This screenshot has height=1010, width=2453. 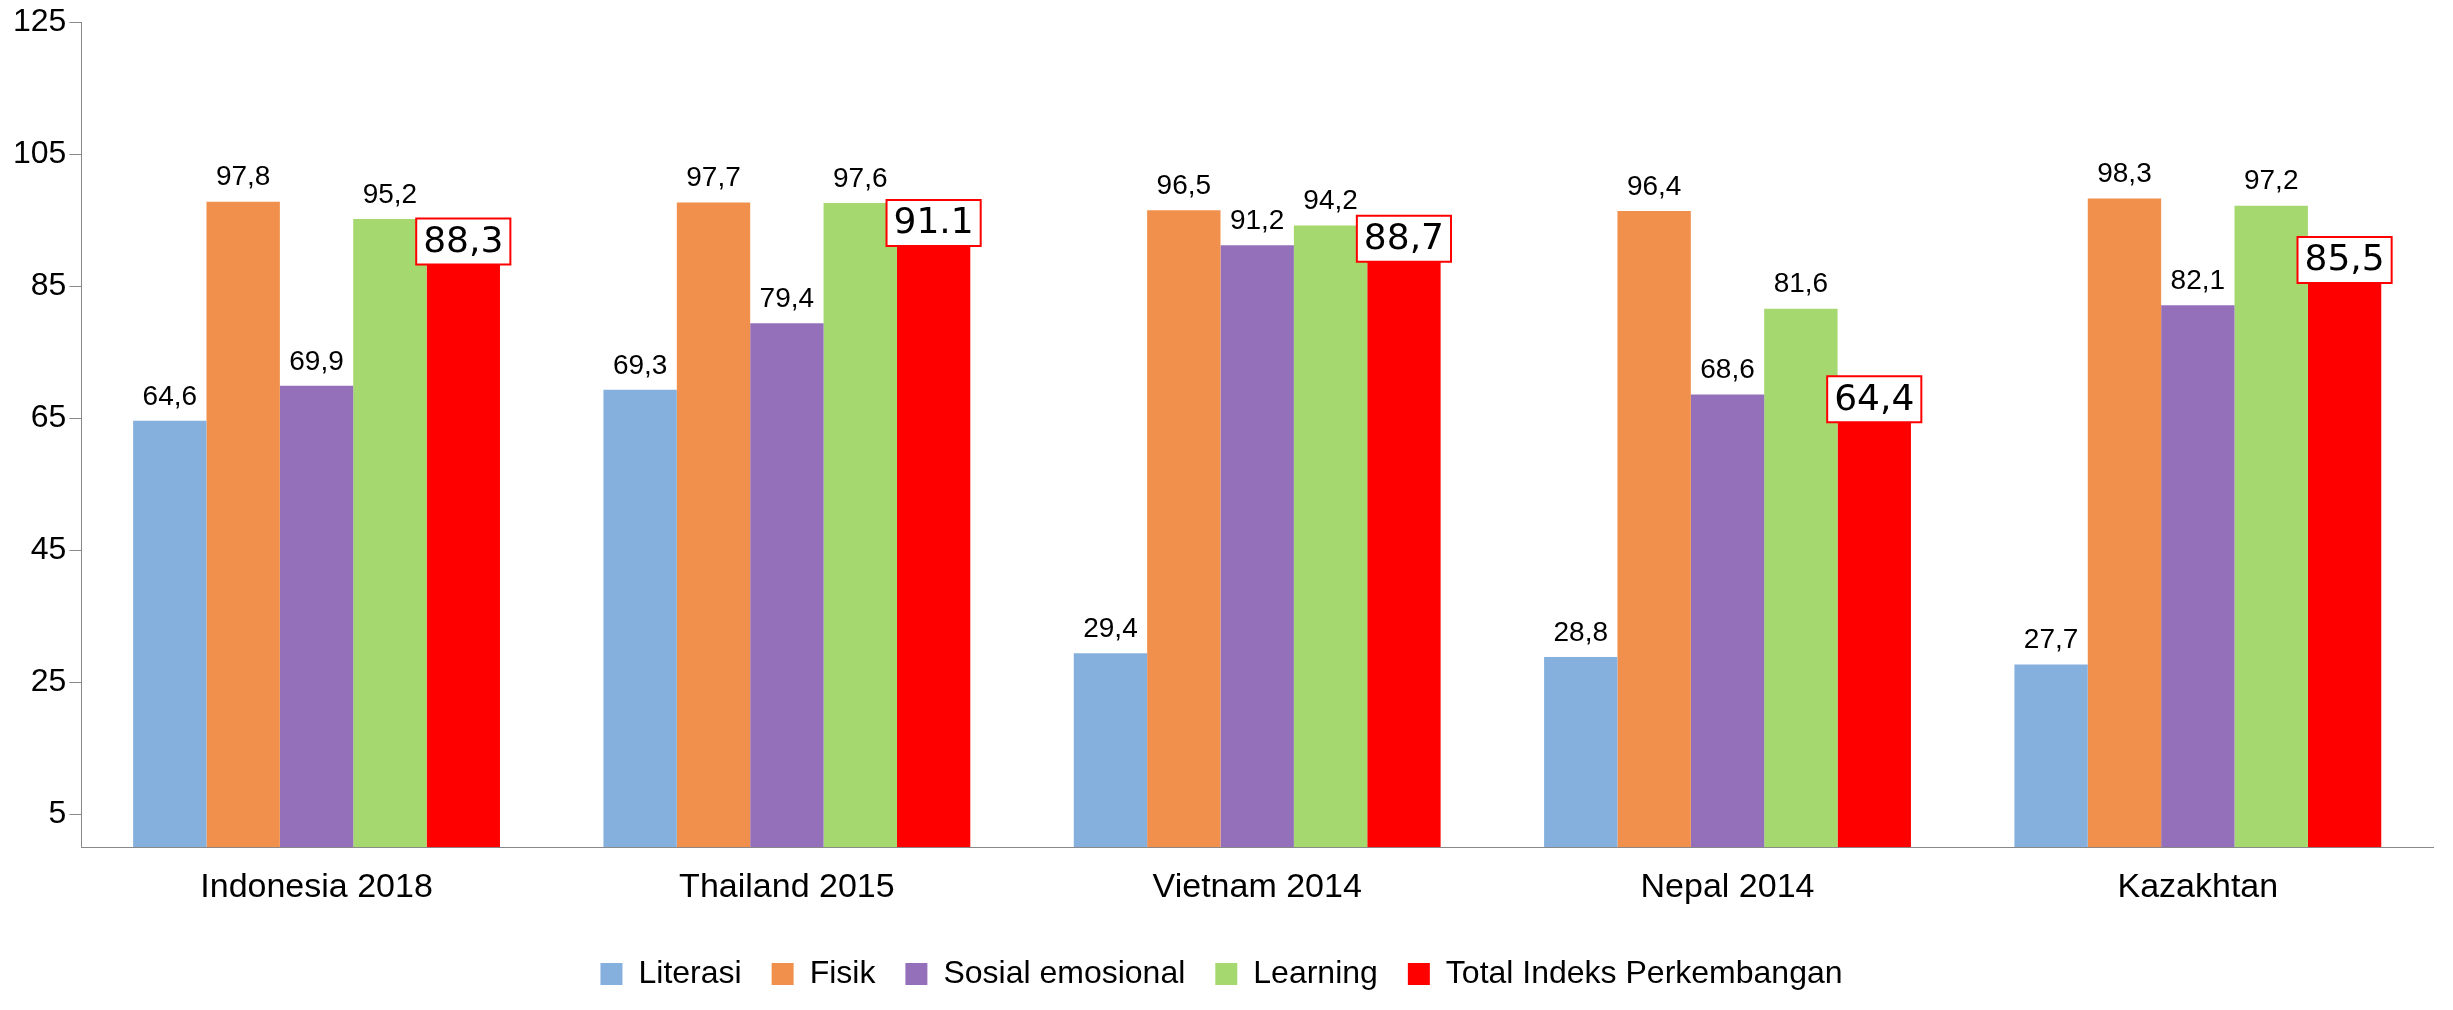 What do you see at coordinates (316, 360) in the screenshot?
I see `data-label: 69,9` at bounding box center [316, 360].